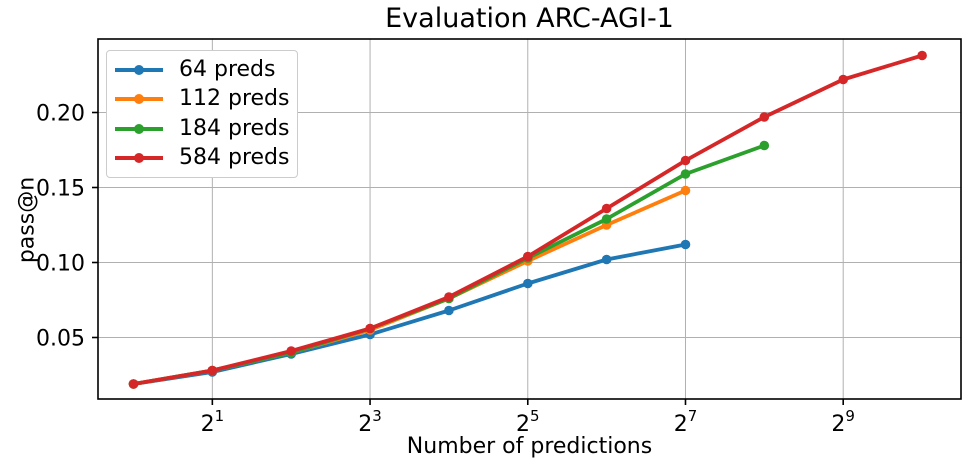 This screenshot has height=472, width=971. What do you see at coordinates (370, 422) in the screenshot?
I see `x-tick-label: 23` at bounding box center [370, 422].